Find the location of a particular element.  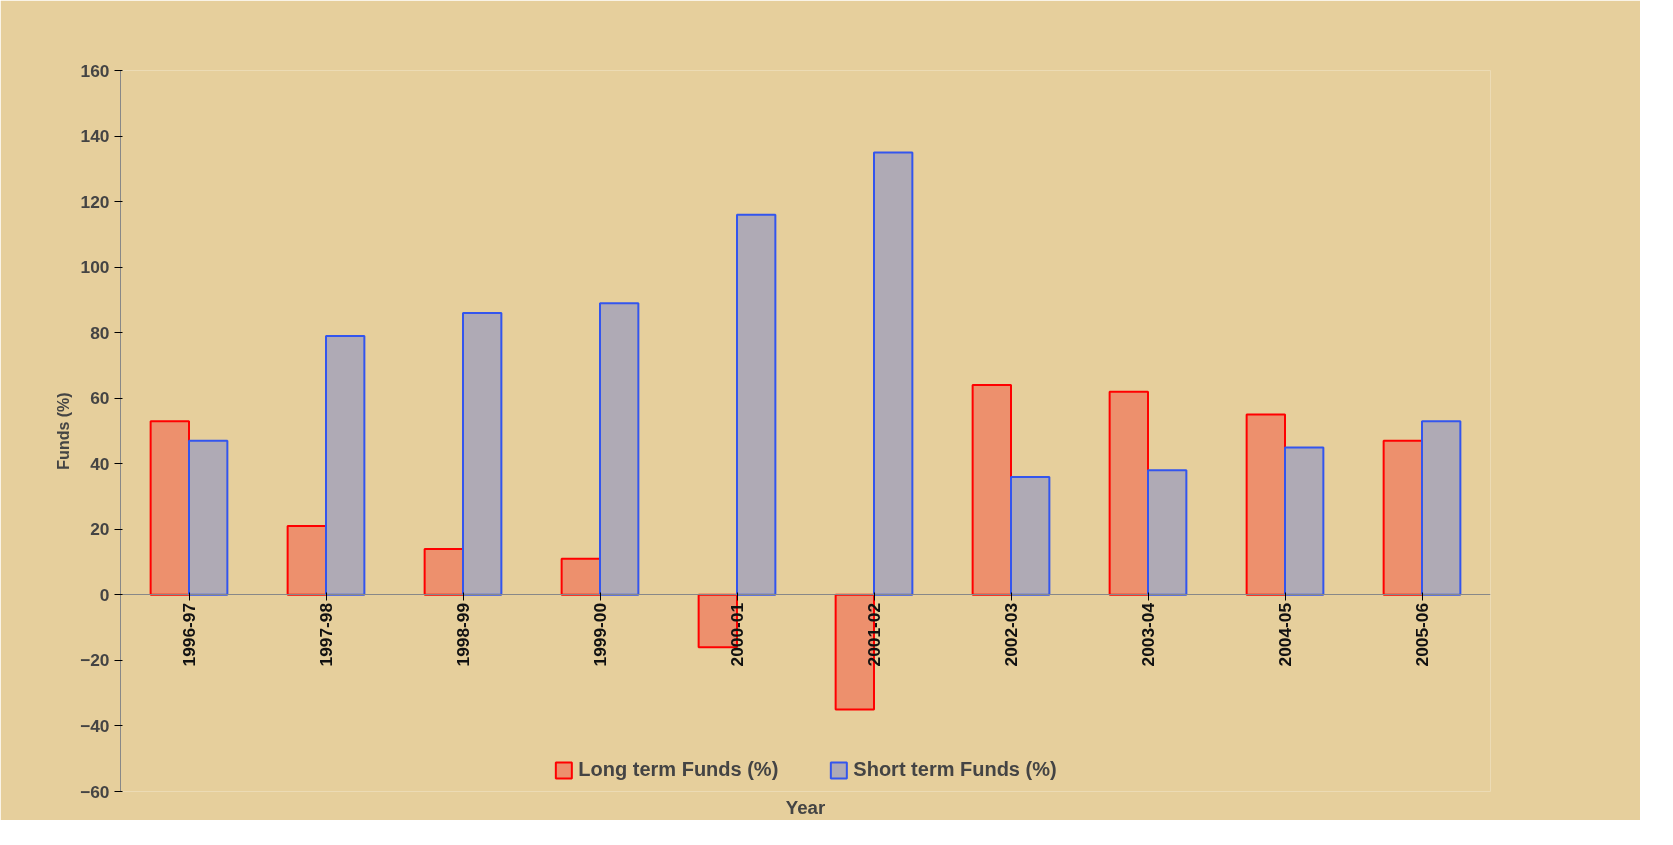

x-axis-title: Year is located at coordinates (805, 807).